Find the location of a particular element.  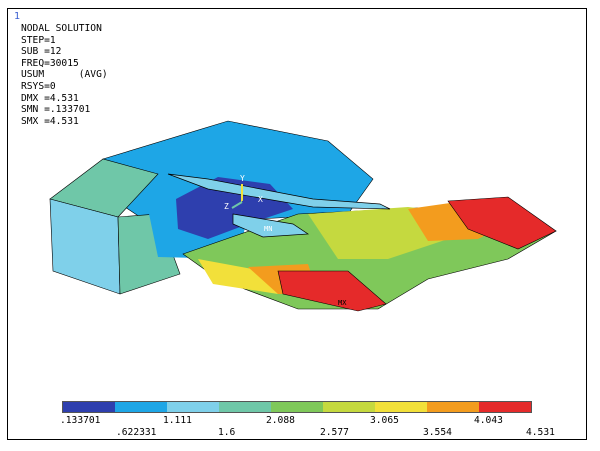

info-line-rsys: RSYS=0 is located at coordinates (38, 86).